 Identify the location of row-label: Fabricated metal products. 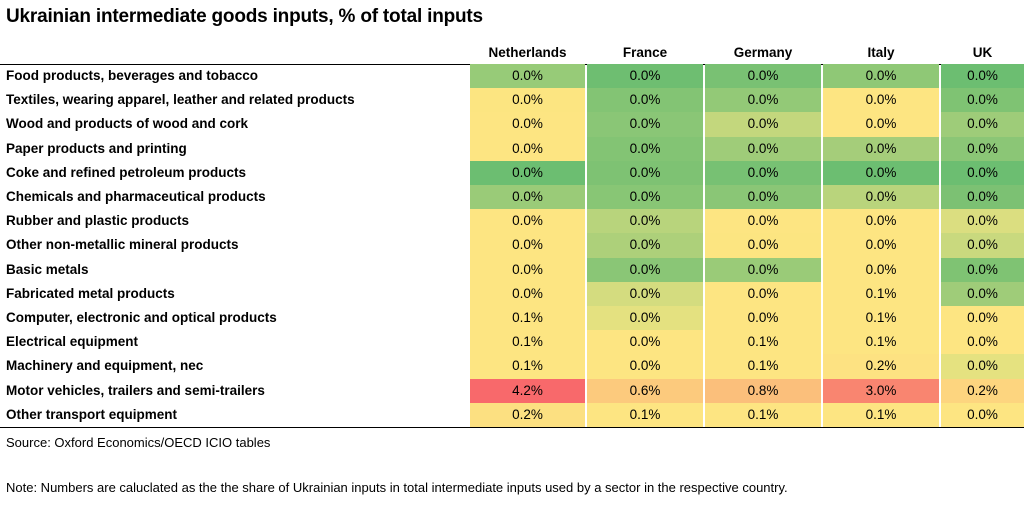
(90, 293).